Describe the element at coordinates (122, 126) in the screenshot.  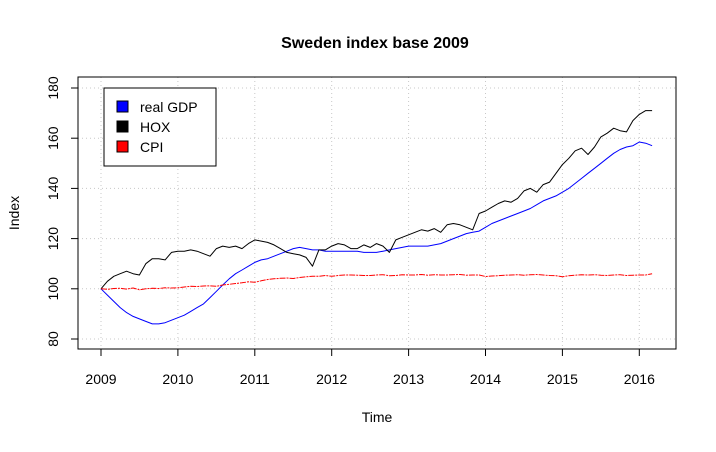
I see `legend-swatch-hox` at that location.